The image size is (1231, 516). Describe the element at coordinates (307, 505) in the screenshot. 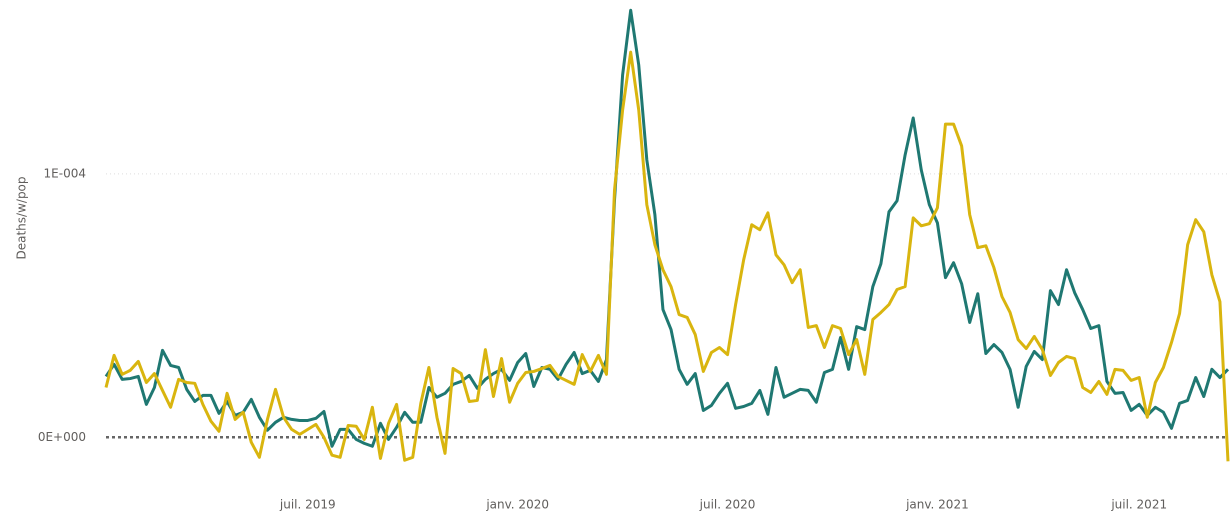

I see `x-tick-label: juil. 2019` at that location.